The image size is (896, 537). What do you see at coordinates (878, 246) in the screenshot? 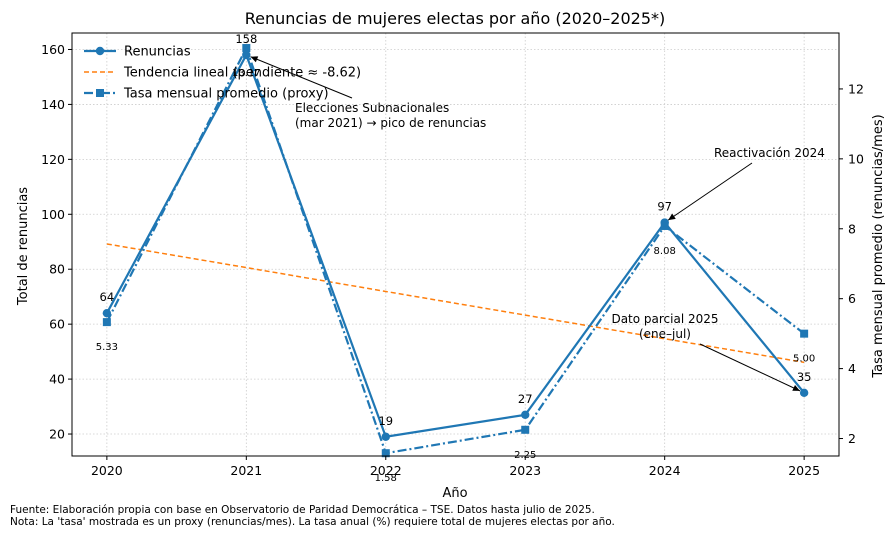
I see `y2-axis-label: Tasa mensual promedio (renuncias/mes)` at bounding box center [878, 246].